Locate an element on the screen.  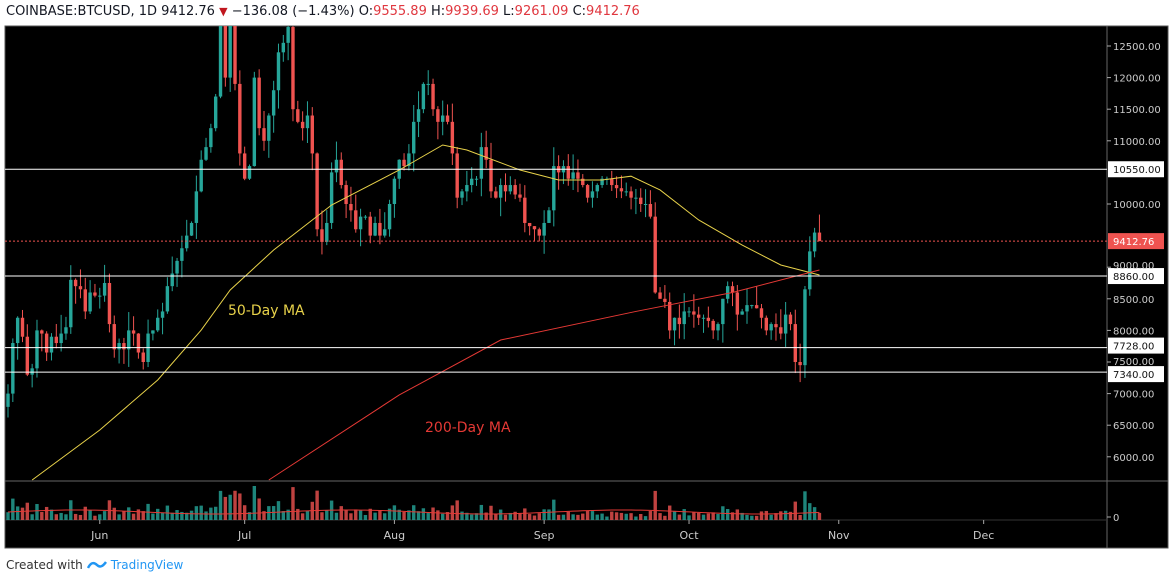
last-price-label-bg is located at coordinates (1136, 241).